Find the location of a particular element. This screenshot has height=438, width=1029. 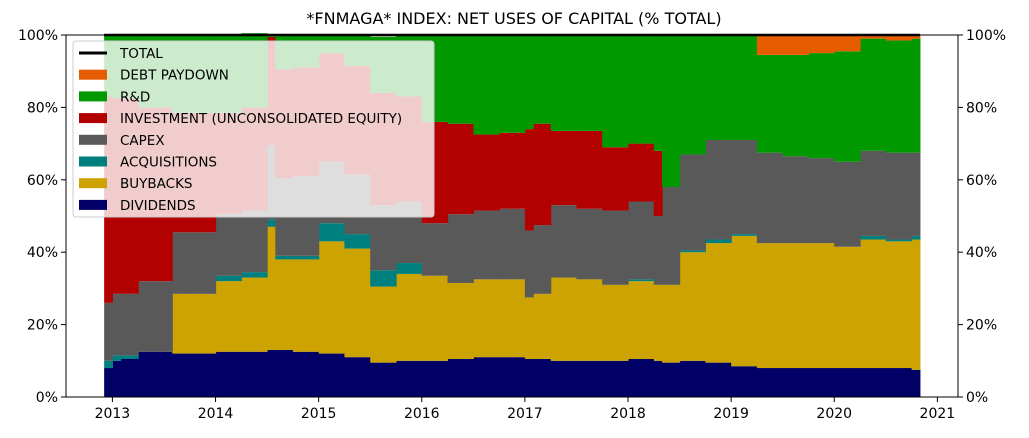

y-tick-label-left-100: 100% is located at coordinates (38, 36).